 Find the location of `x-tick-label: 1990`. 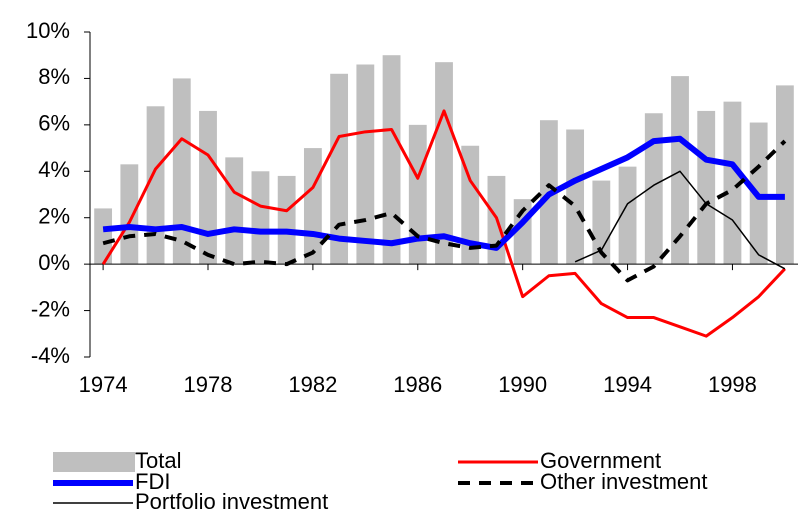

x-tick-label: 1990 is located at coordinates (522, 384).